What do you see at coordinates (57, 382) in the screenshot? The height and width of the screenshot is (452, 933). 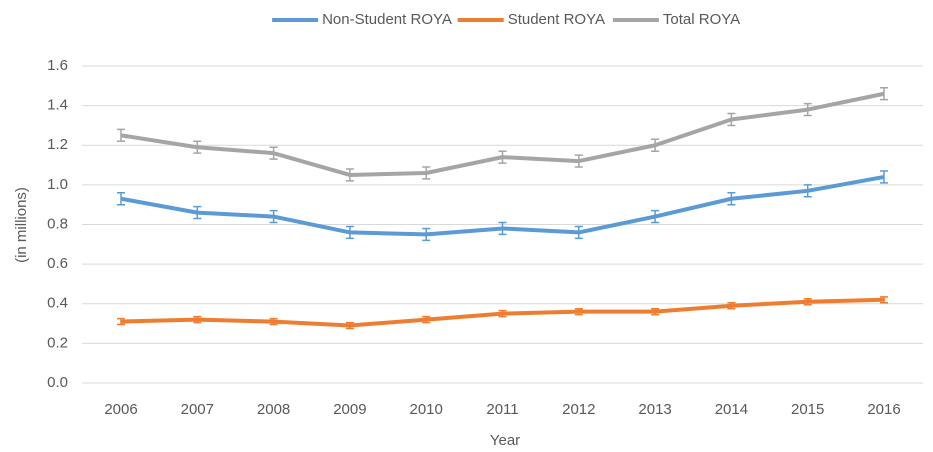 I see `y-tick-label: 0.0` at bounding box center [57, 382].